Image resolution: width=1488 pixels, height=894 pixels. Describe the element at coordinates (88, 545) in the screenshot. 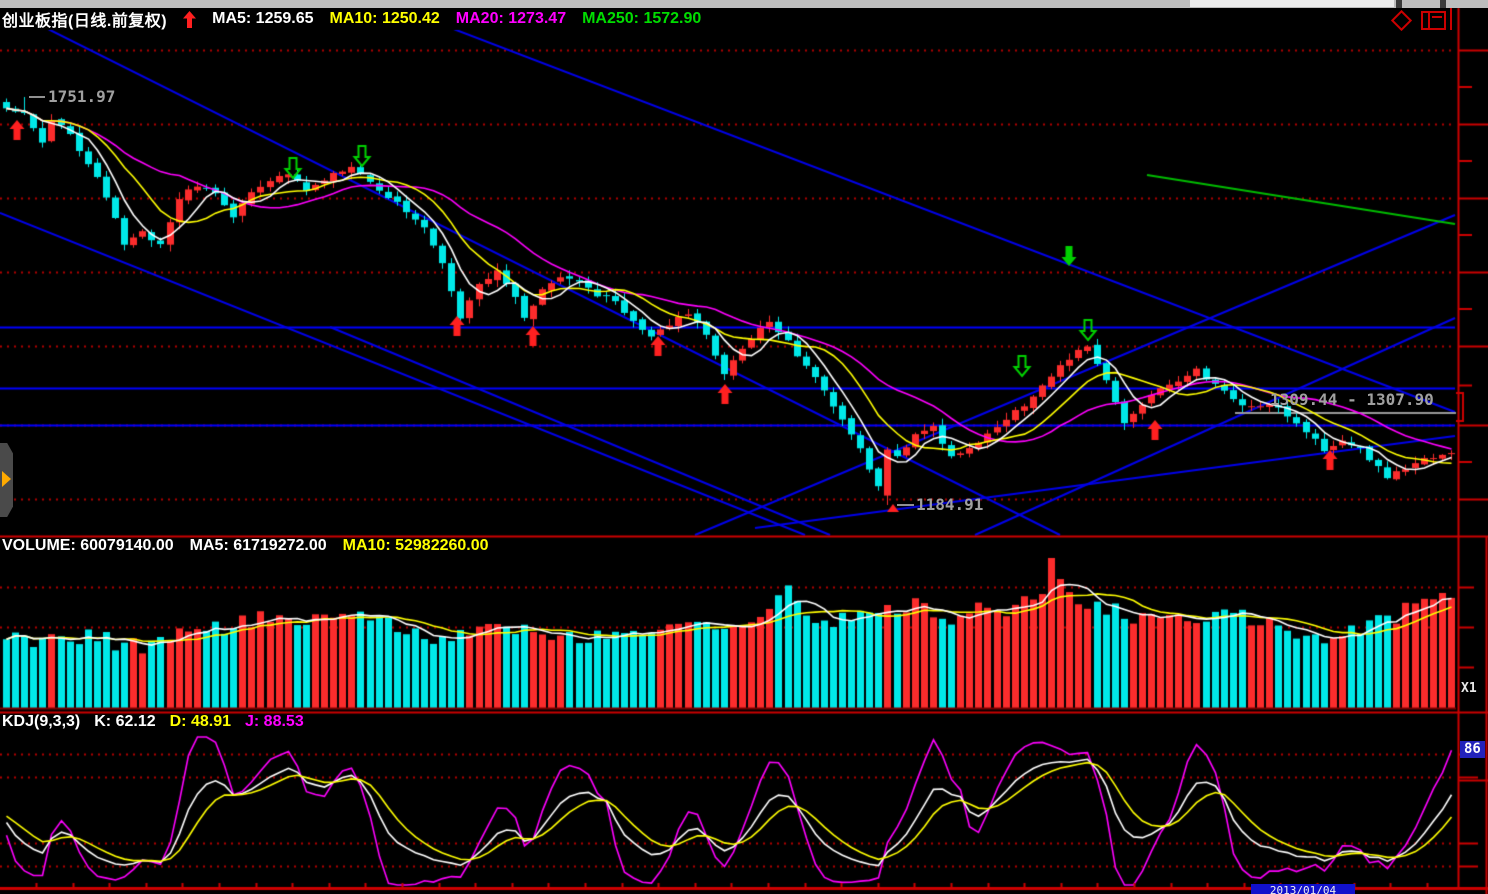

I see `volume-value: VOLUME: 60079140.00` at that location.